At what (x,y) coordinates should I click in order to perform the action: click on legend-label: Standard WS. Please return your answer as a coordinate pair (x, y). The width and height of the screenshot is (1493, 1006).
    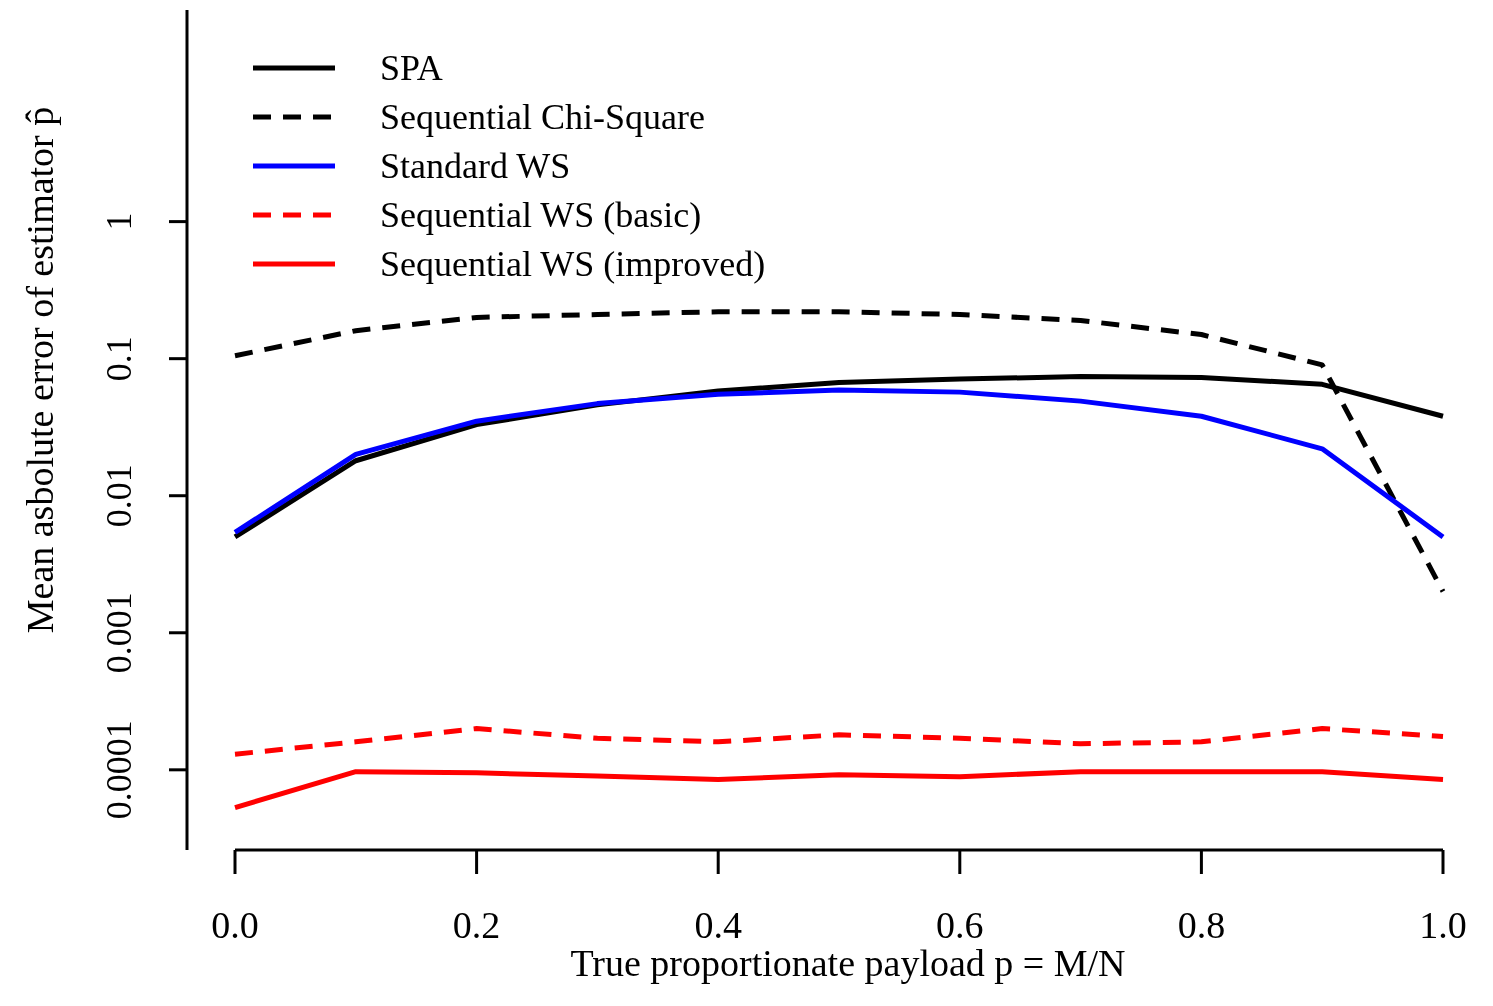
    Looking at the image, I should click on (475, 166).